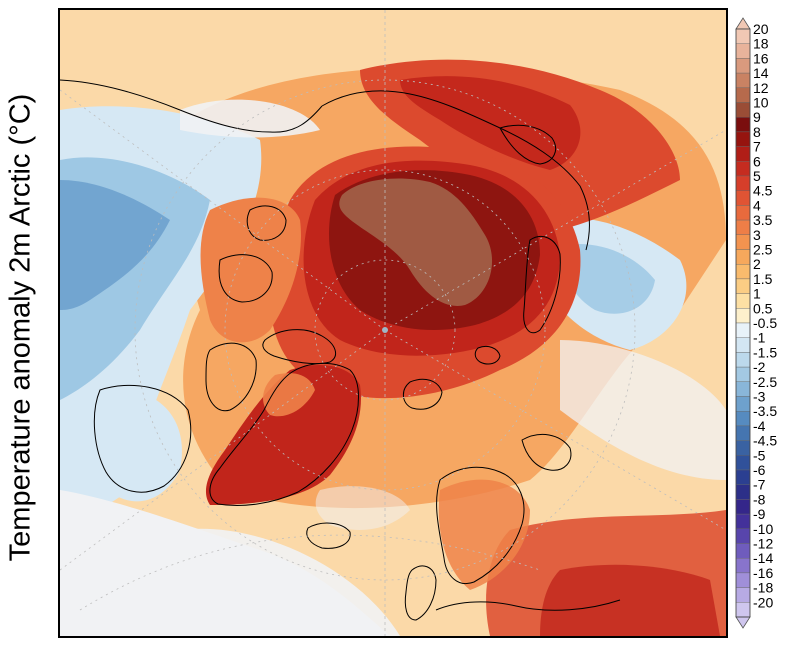  Describe the element at coordinates (761, 29) in the screenshot. I see `colorbar-tick-label: 20` at that location.